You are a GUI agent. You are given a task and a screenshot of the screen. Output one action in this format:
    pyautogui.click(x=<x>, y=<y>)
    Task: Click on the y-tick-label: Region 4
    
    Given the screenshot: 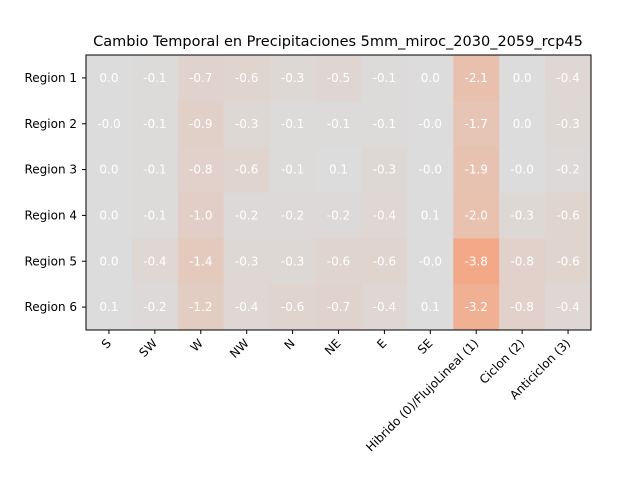 What is the action you would take?
    pyautogui.click(x=50, y=215)
    